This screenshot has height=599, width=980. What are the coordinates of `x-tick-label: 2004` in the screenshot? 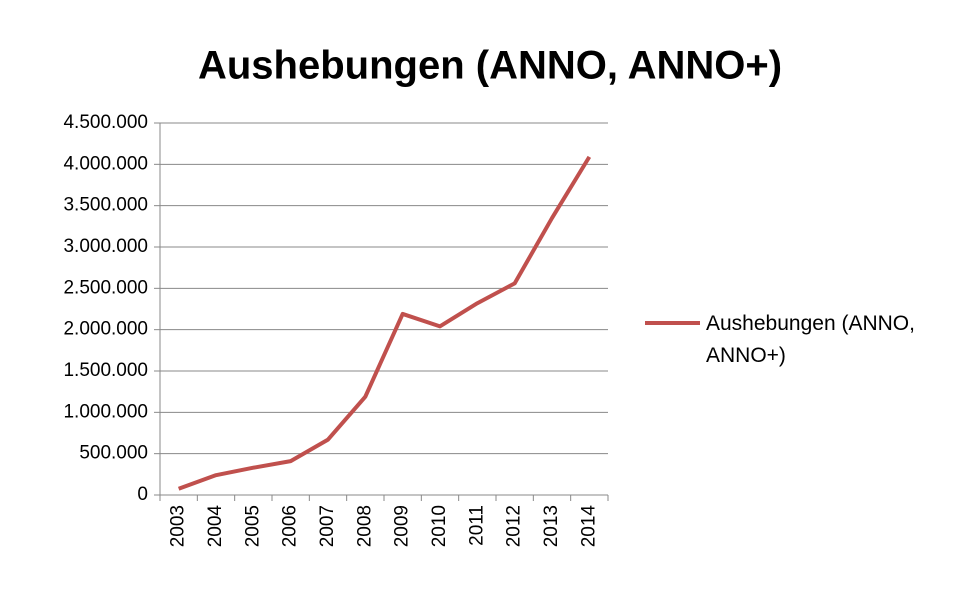 It's located at (215, 526).